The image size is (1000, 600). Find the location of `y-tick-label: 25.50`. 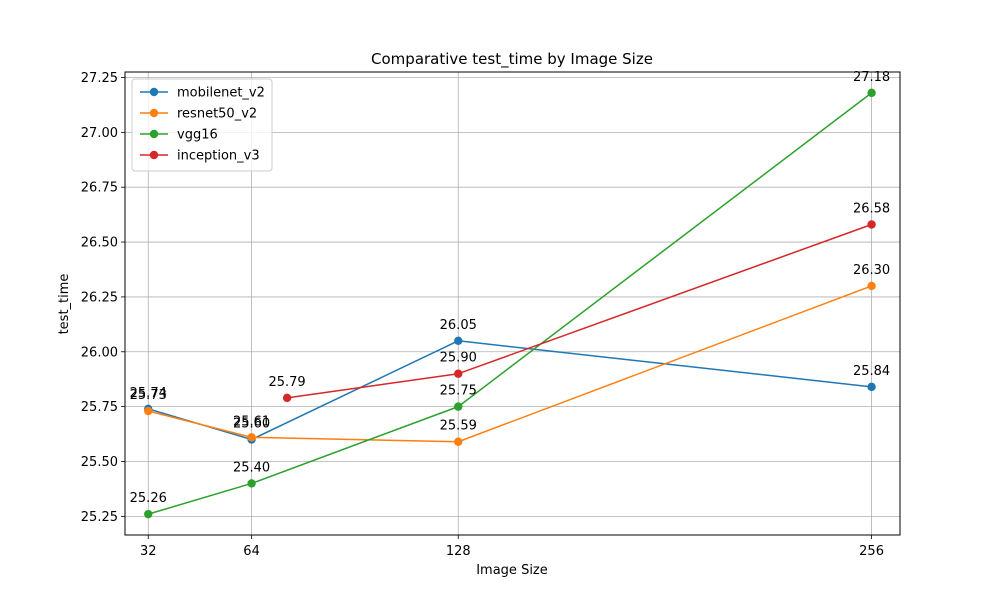

y-tick-label: 25.50 is located at coordinates (99, 462).